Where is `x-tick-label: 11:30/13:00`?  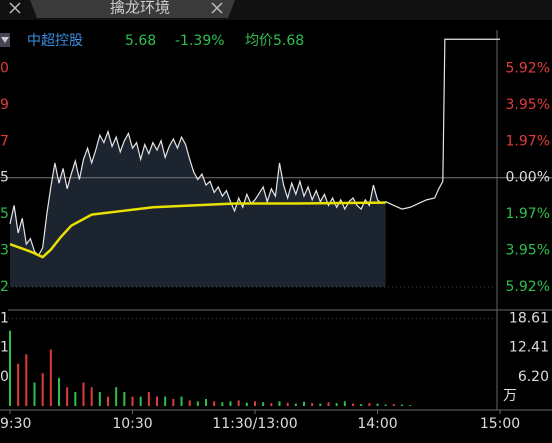 x-tick-label: 11:30/13:00 is located at coordinates (254, 424).